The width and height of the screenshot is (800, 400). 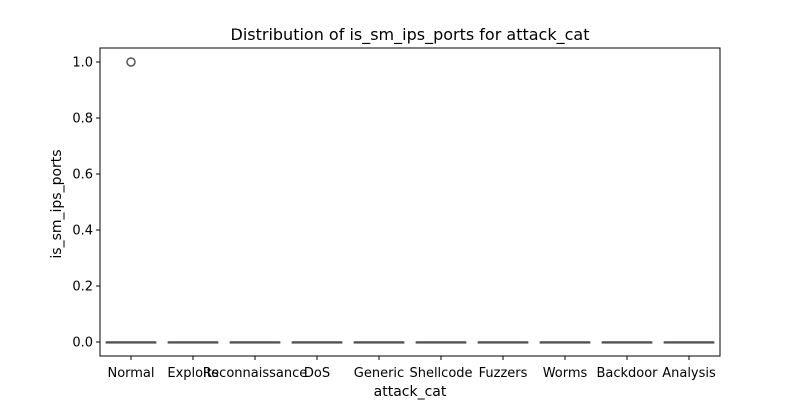 What do you see at coordinates (565, 342) in the screenshot?
I see `box-worms` at bounding box center [565, 342].